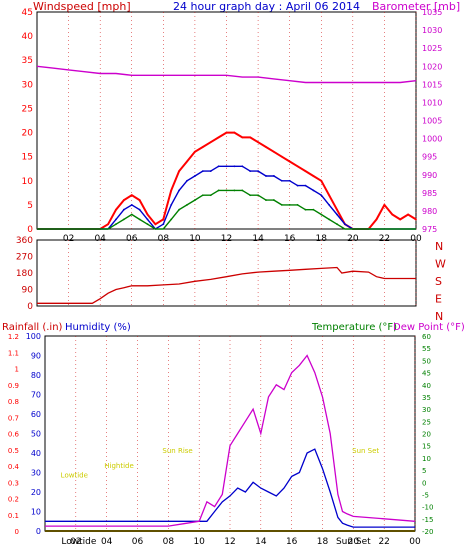 Image resolution: width=466 pixels, height=555 pixels. I want to click on barometer-tick-label: 975, so click(429, 229).